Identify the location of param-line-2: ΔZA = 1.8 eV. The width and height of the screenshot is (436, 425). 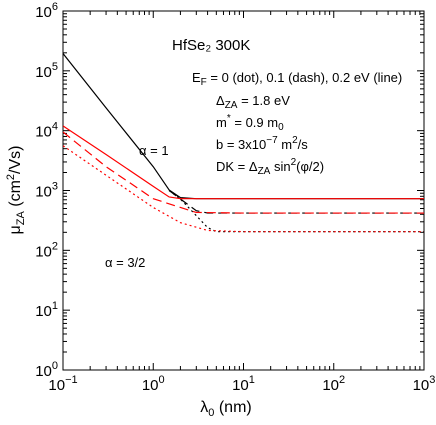
(253, 102).